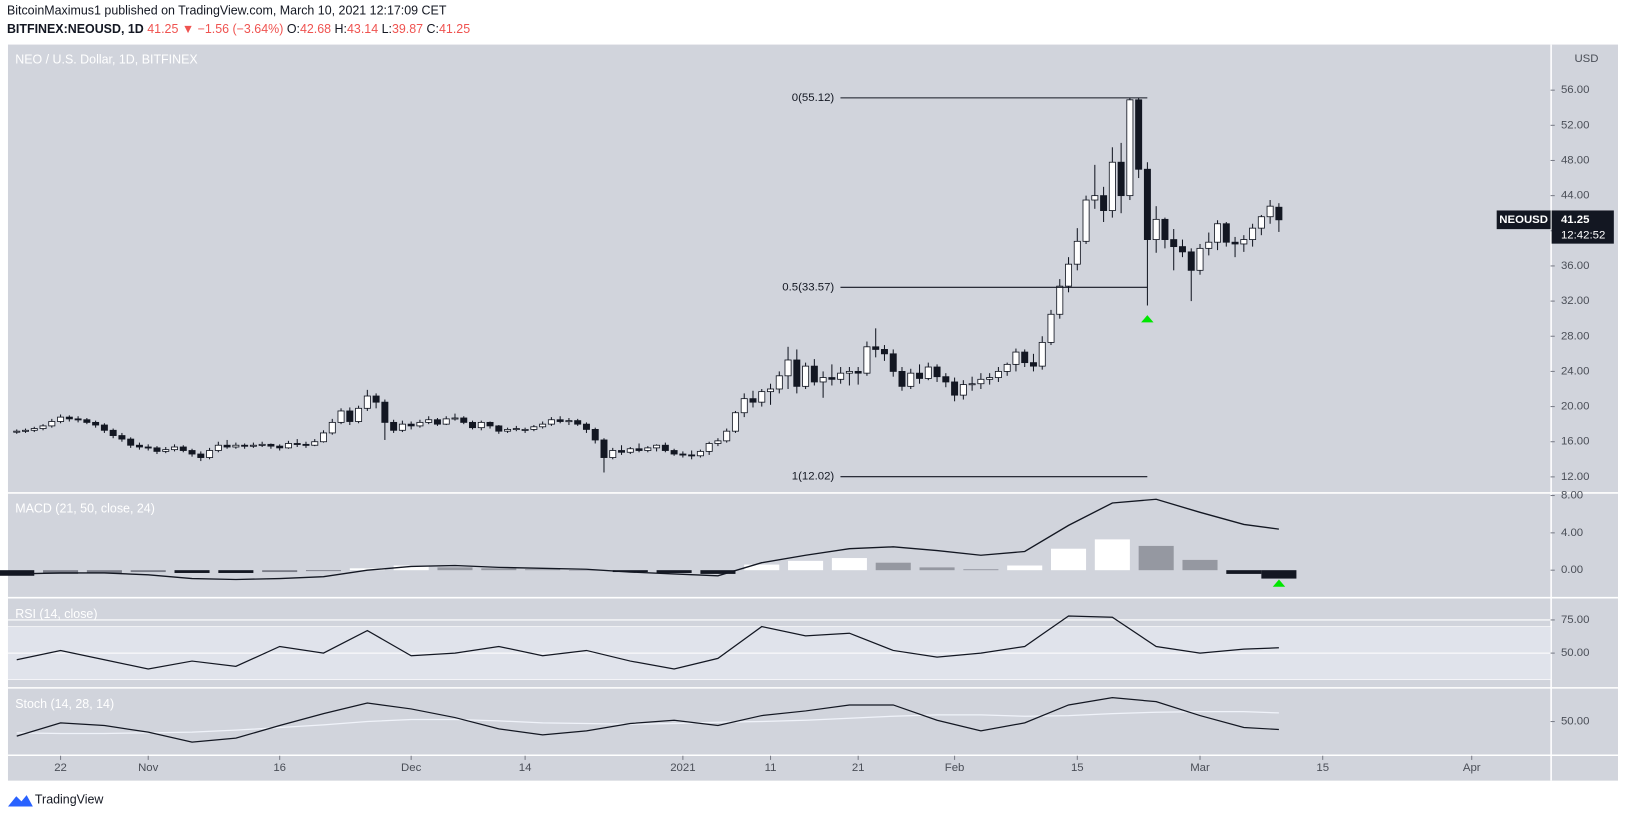 Image resolution: width=1627 pixels, height=819 pixels. I want to click on y-tick-label: 44.00, so click(1575, 196).